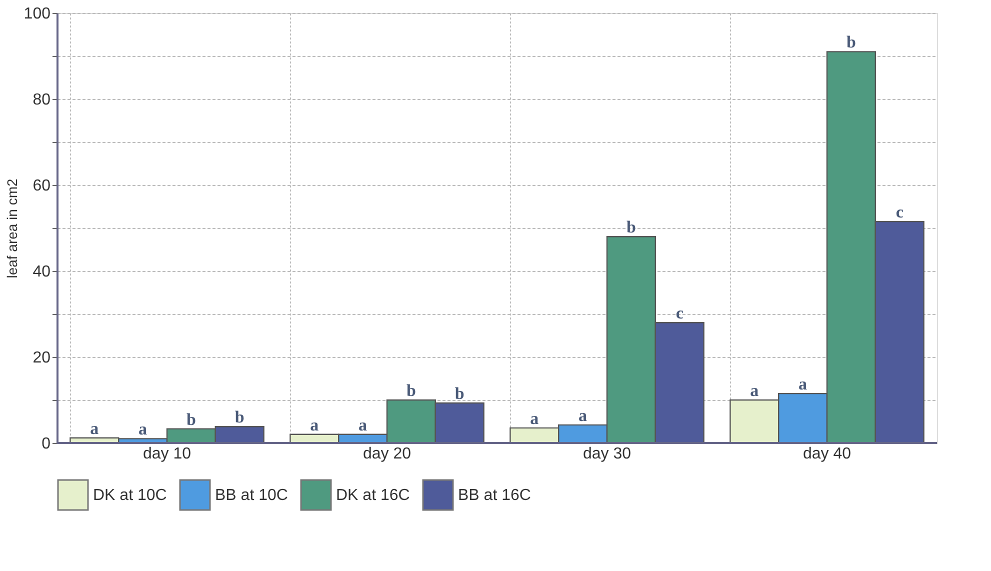 The image size is (991, 571). I want to click on y-axis-title: leaf area in cm2, so click(12, 228).